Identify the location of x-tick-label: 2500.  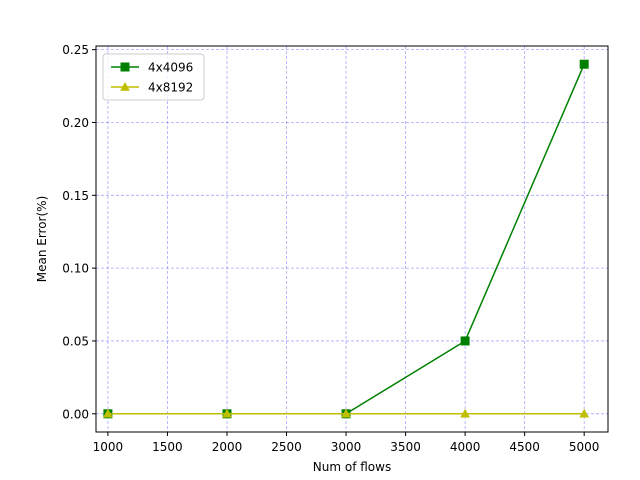
(286, 447).